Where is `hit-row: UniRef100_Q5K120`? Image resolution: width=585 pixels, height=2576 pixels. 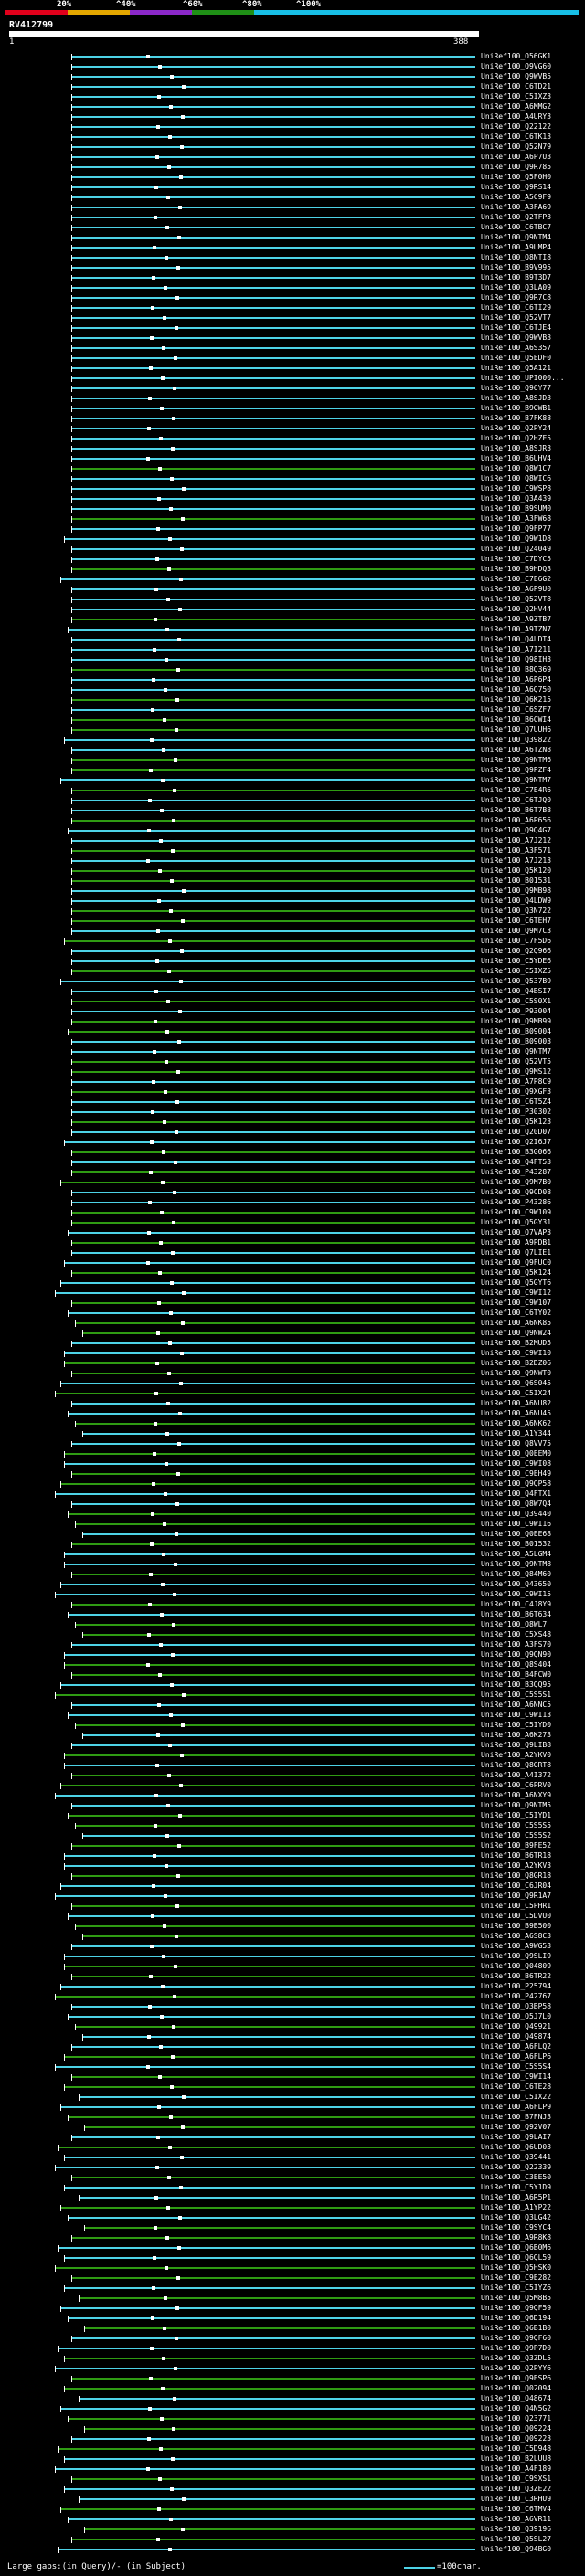
hit-row: UniRef100_Q5K120 is located at coordinates (293, 871).